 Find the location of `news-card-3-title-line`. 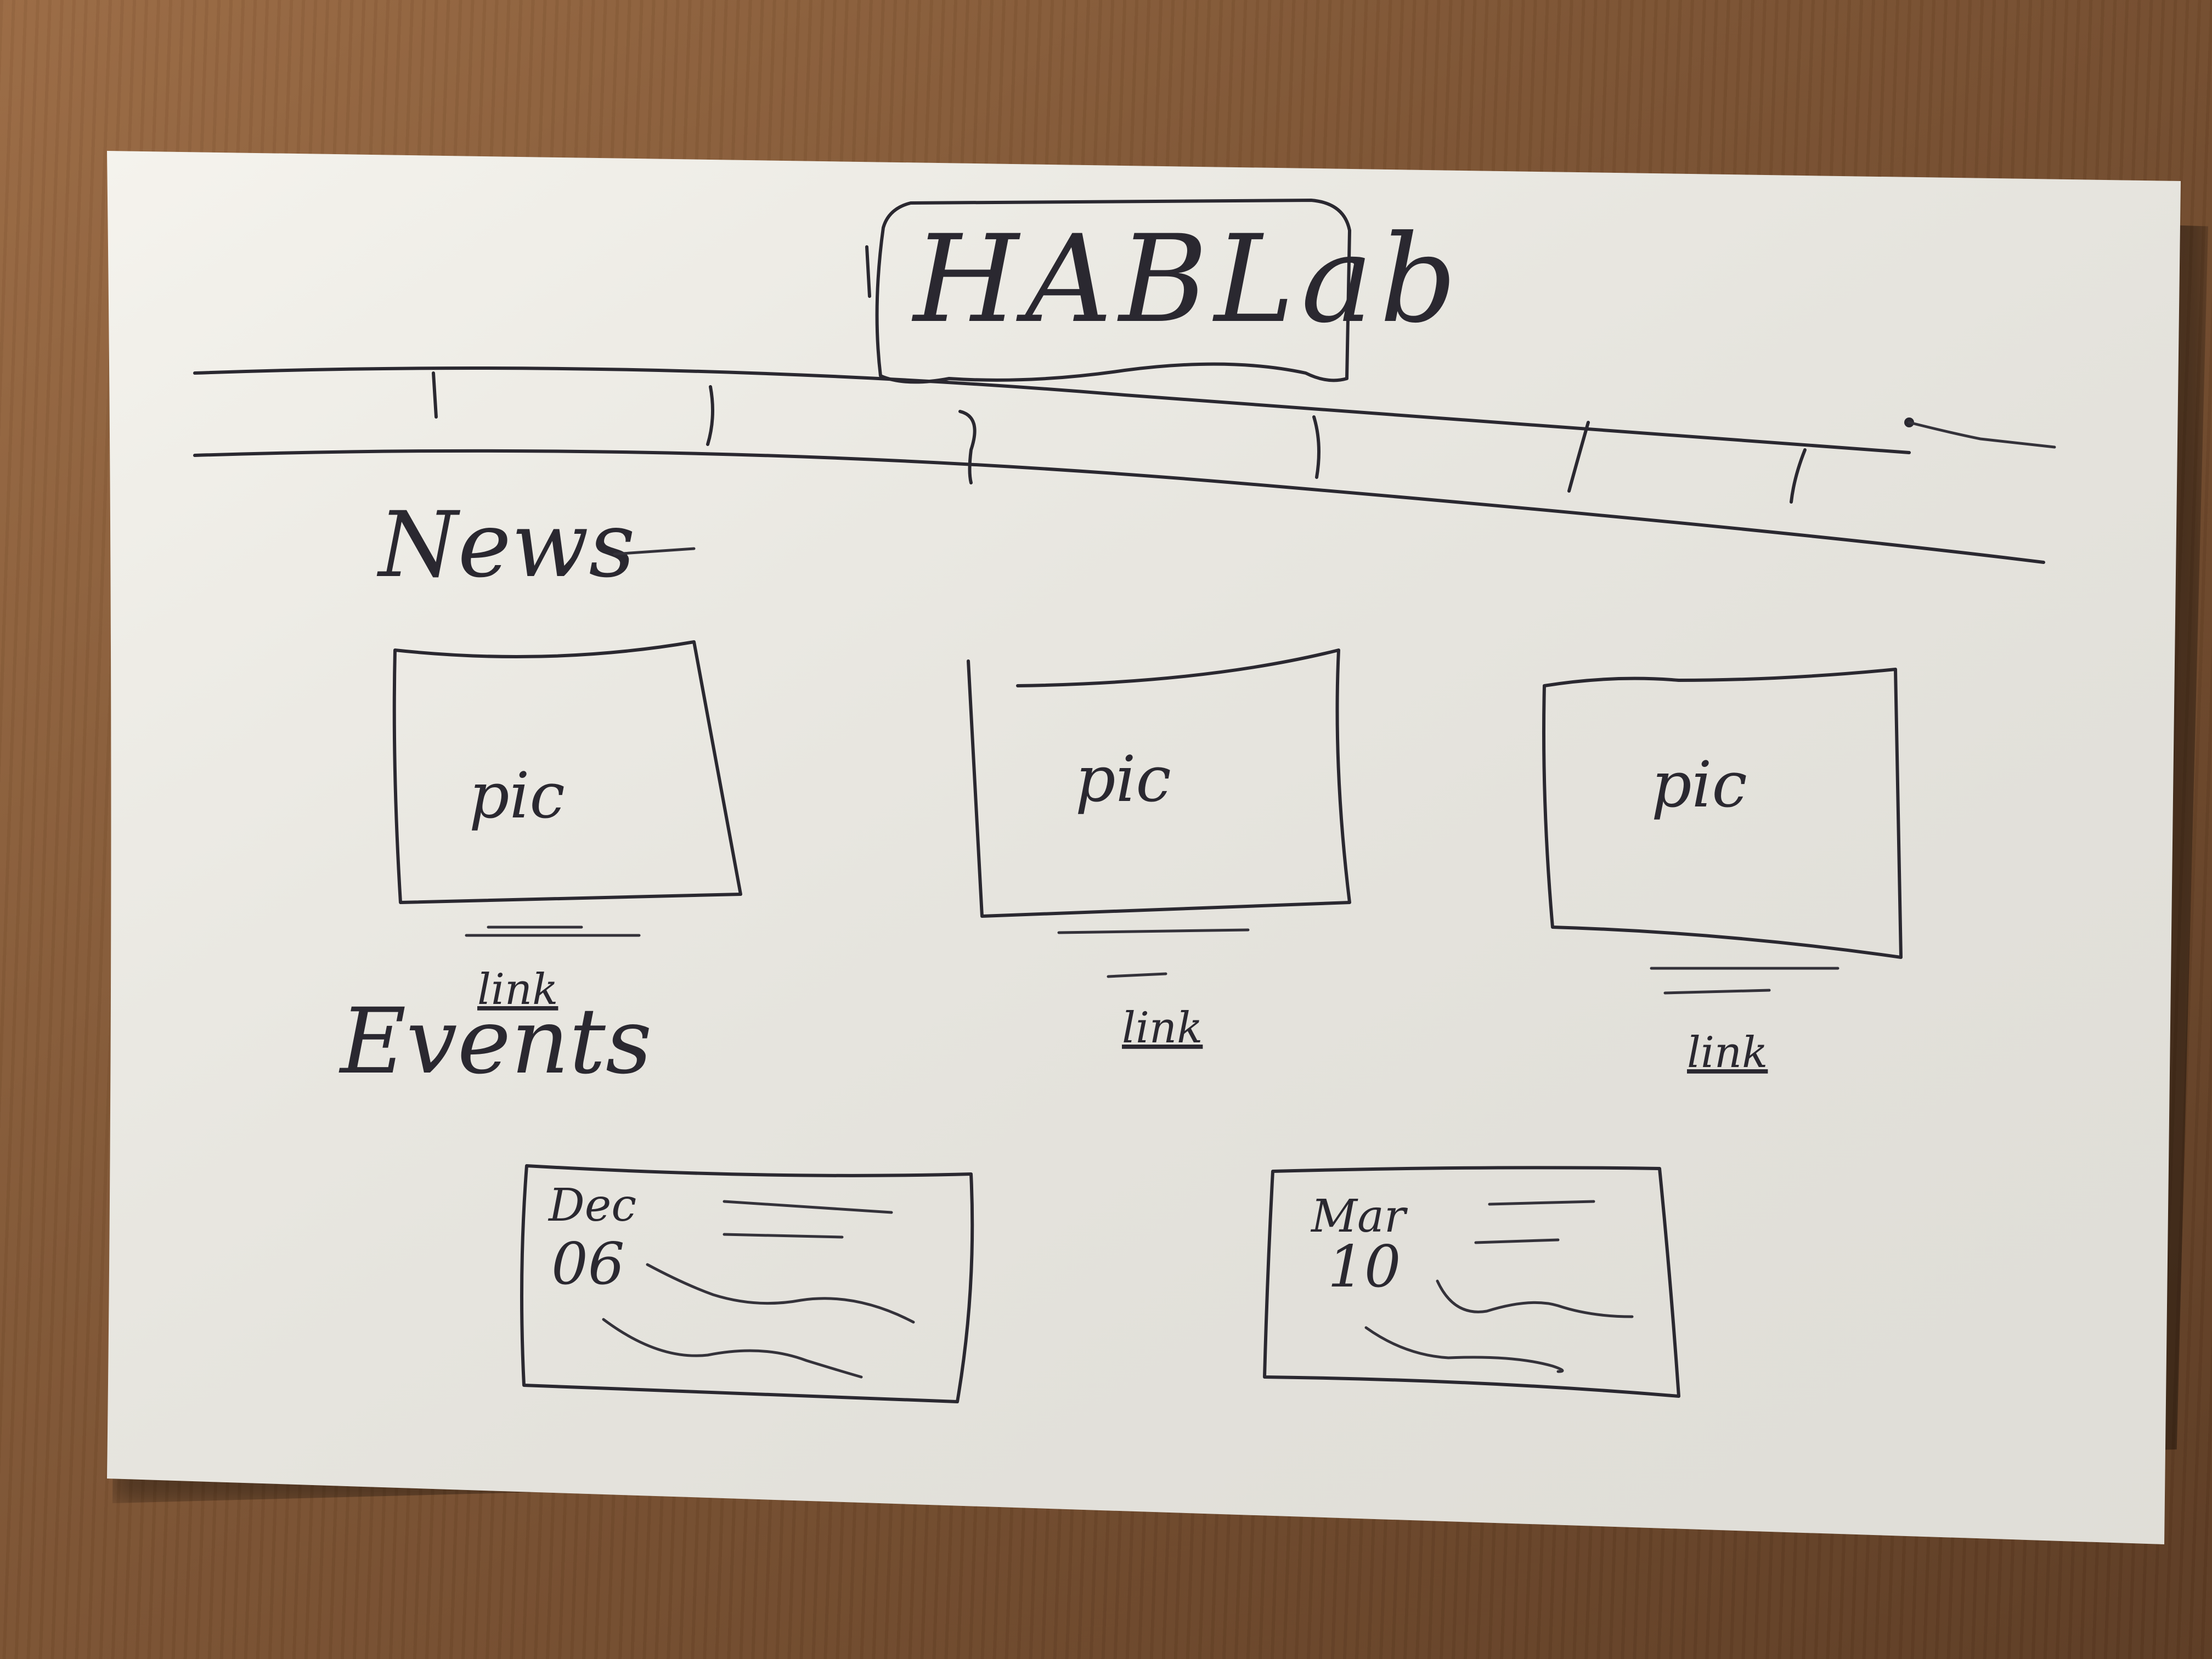

news-card-3-title-line is located at coordinates (1717, 992).